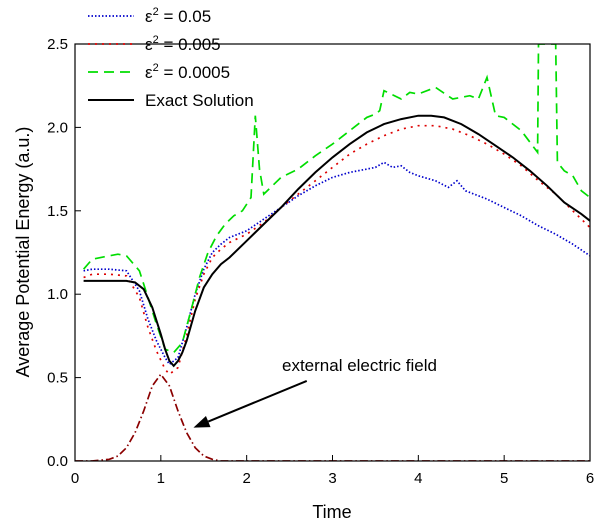 This screenshot has width=595, height=525. I want to click on y-tick-label-3: 1.5, so click(57, 211).